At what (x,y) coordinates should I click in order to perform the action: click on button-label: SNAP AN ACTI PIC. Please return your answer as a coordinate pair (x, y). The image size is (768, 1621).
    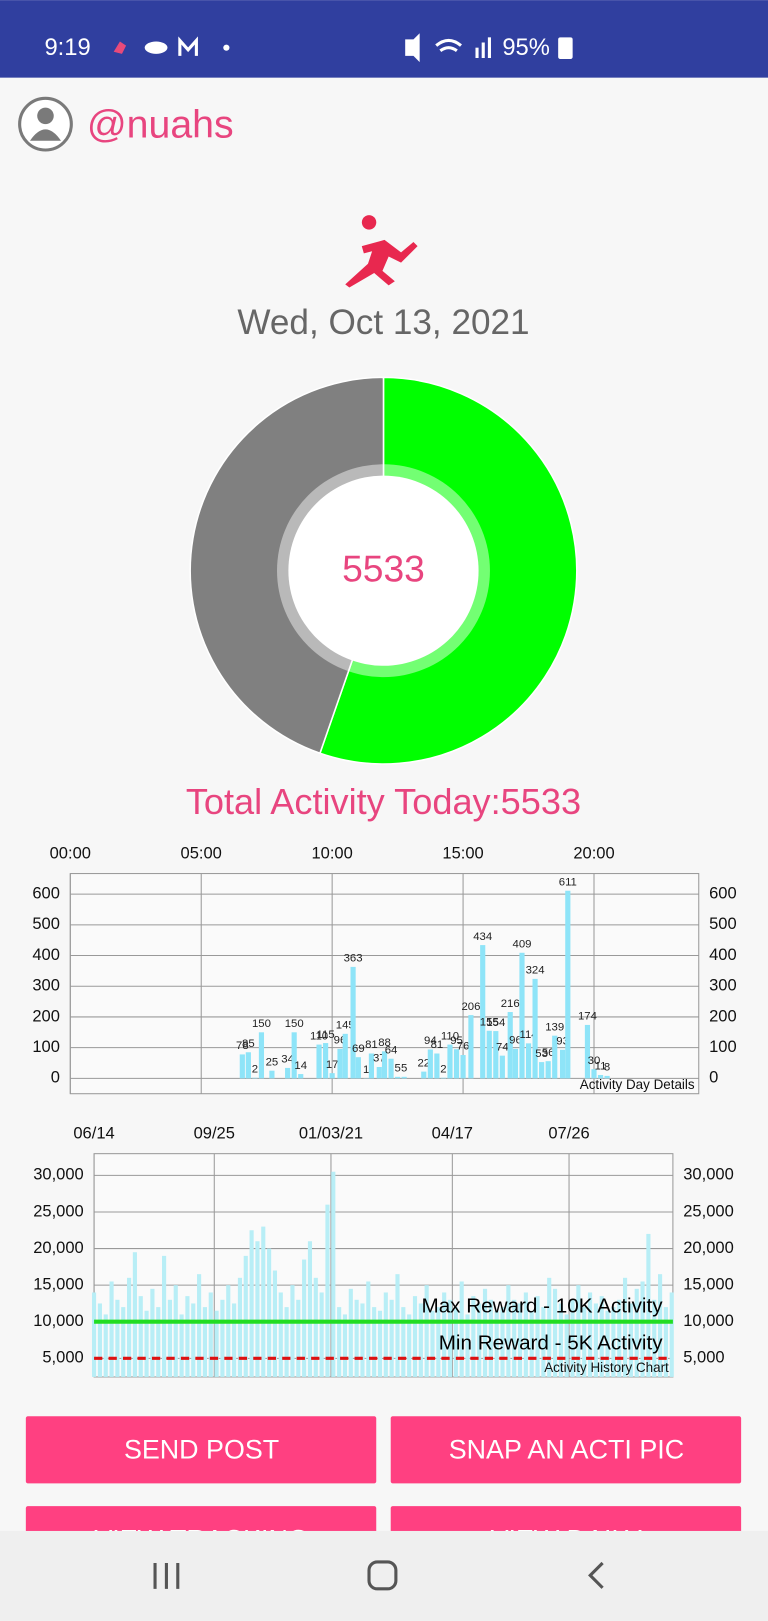
    Looking at the image, I should click on (566, 1449).